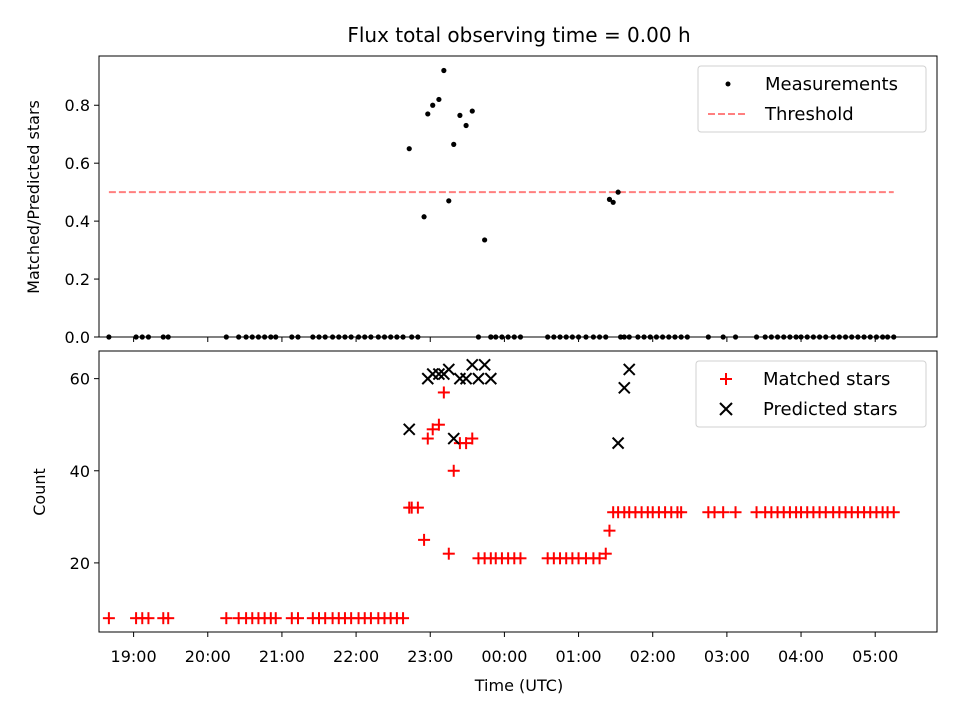  What do you see at coordinates (430, 656) in the screenshot?
I see `x-tick-label: 23:00` at bounding box center [430, 656].